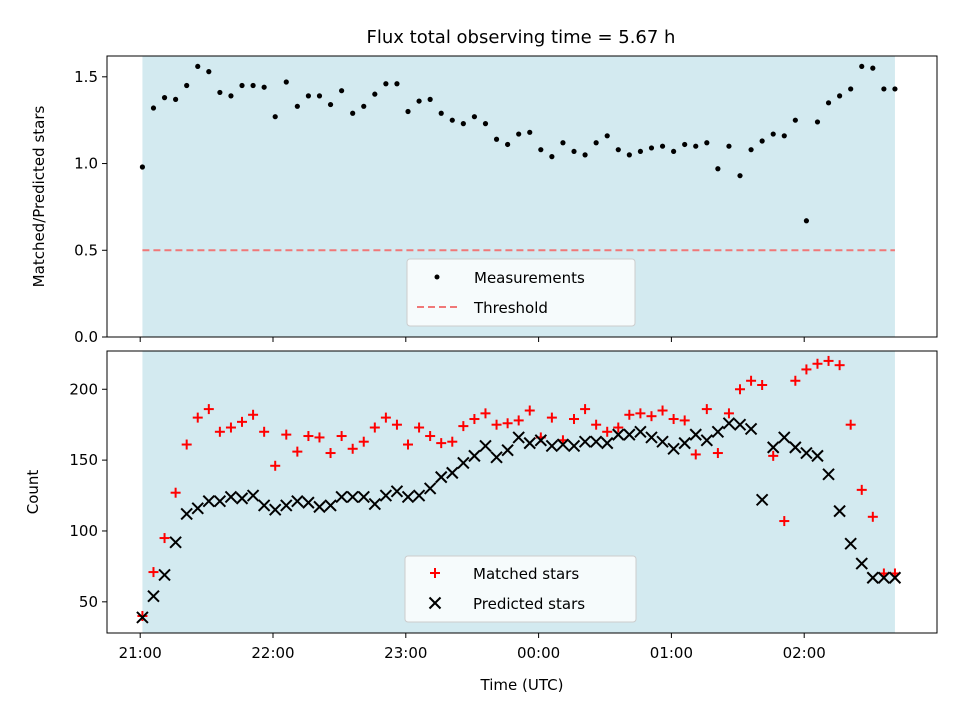 The width and height of the screenshot is (960, 720). I want to click on top-x-ticks, so click(472, 339).